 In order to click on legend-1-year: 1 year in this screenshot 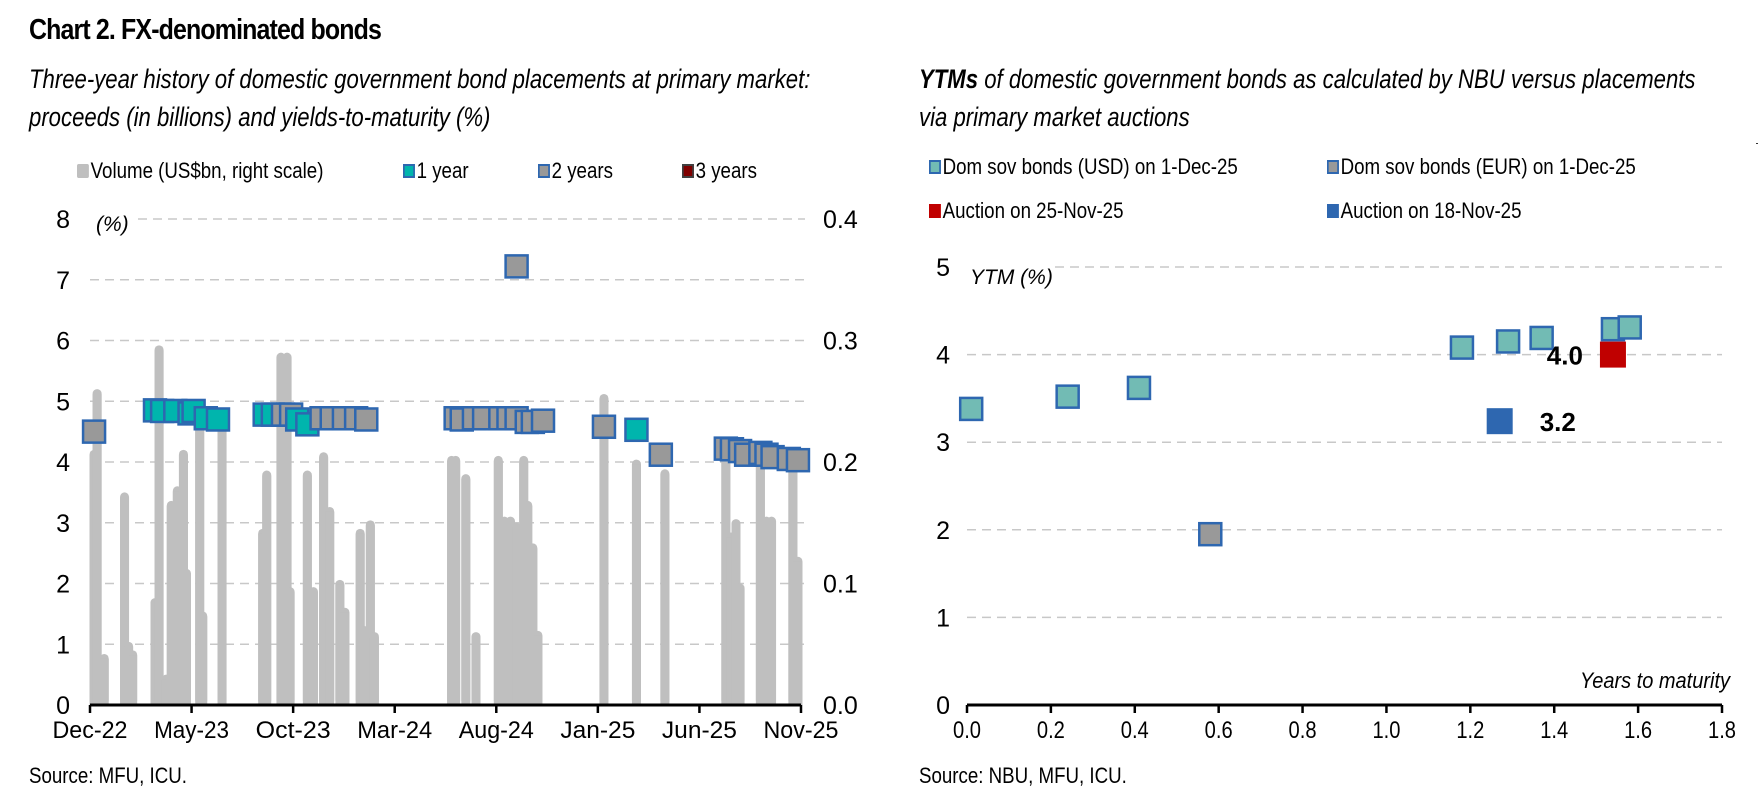, I will do `click(436, 171)`.